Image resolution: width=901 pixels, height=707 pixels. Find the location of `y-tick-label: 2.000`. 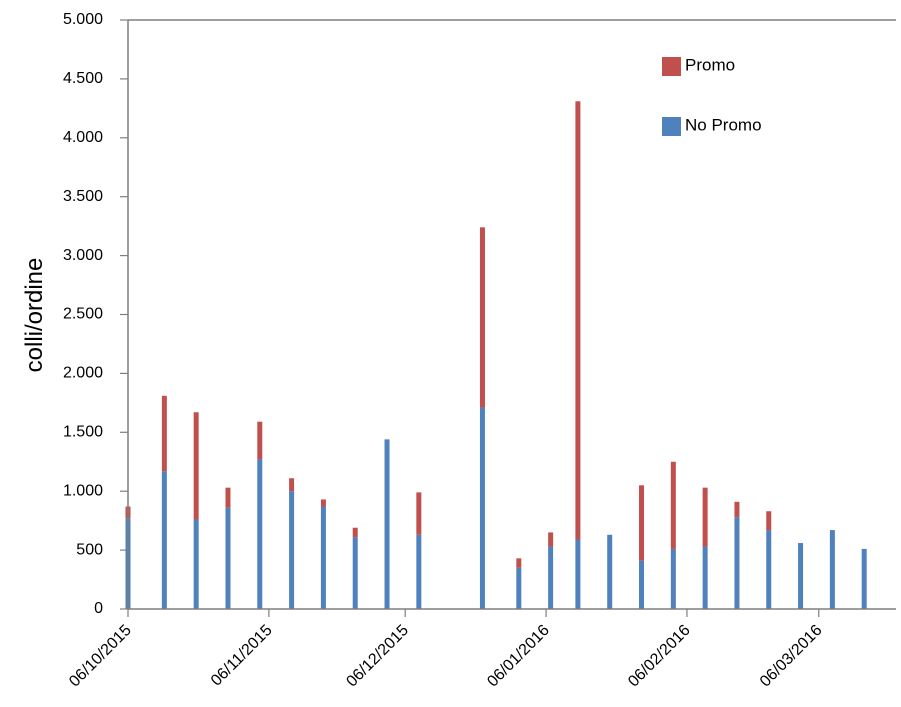

y-tick-label: 2.000 is located at coordinates (83, 373).